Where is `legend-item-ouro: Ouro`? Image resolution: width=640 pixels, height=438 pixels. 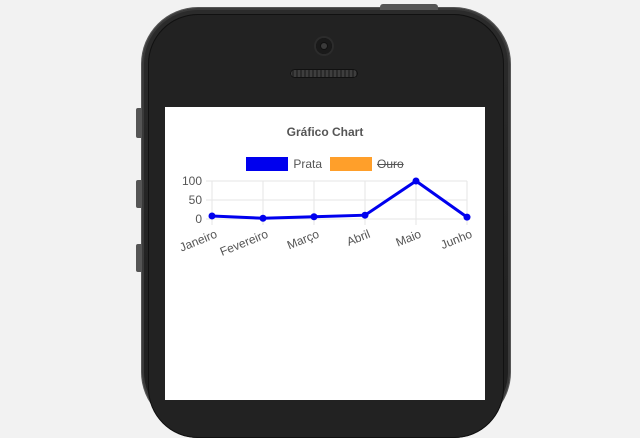
legend-item-ouro: Ouro is located at coordinates (367, 164).